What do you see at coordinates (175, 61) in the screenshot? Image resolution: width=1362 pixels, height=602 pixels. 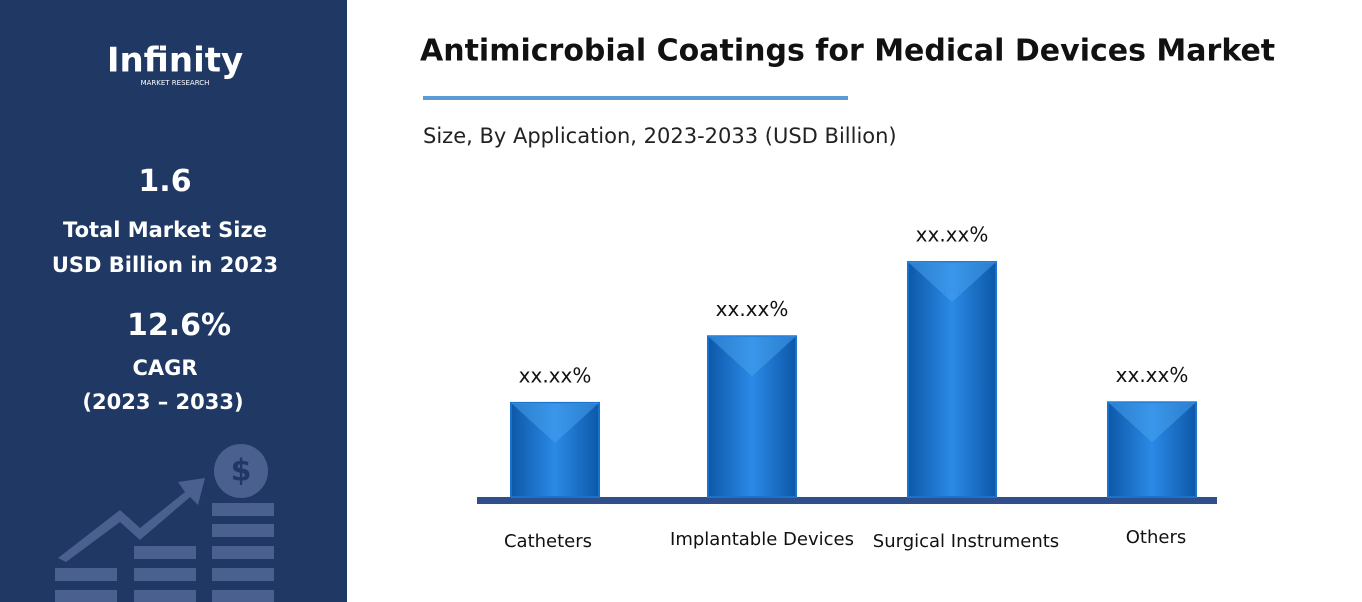 I see `logo-text: Infinity` at bounding box center [175, 61].